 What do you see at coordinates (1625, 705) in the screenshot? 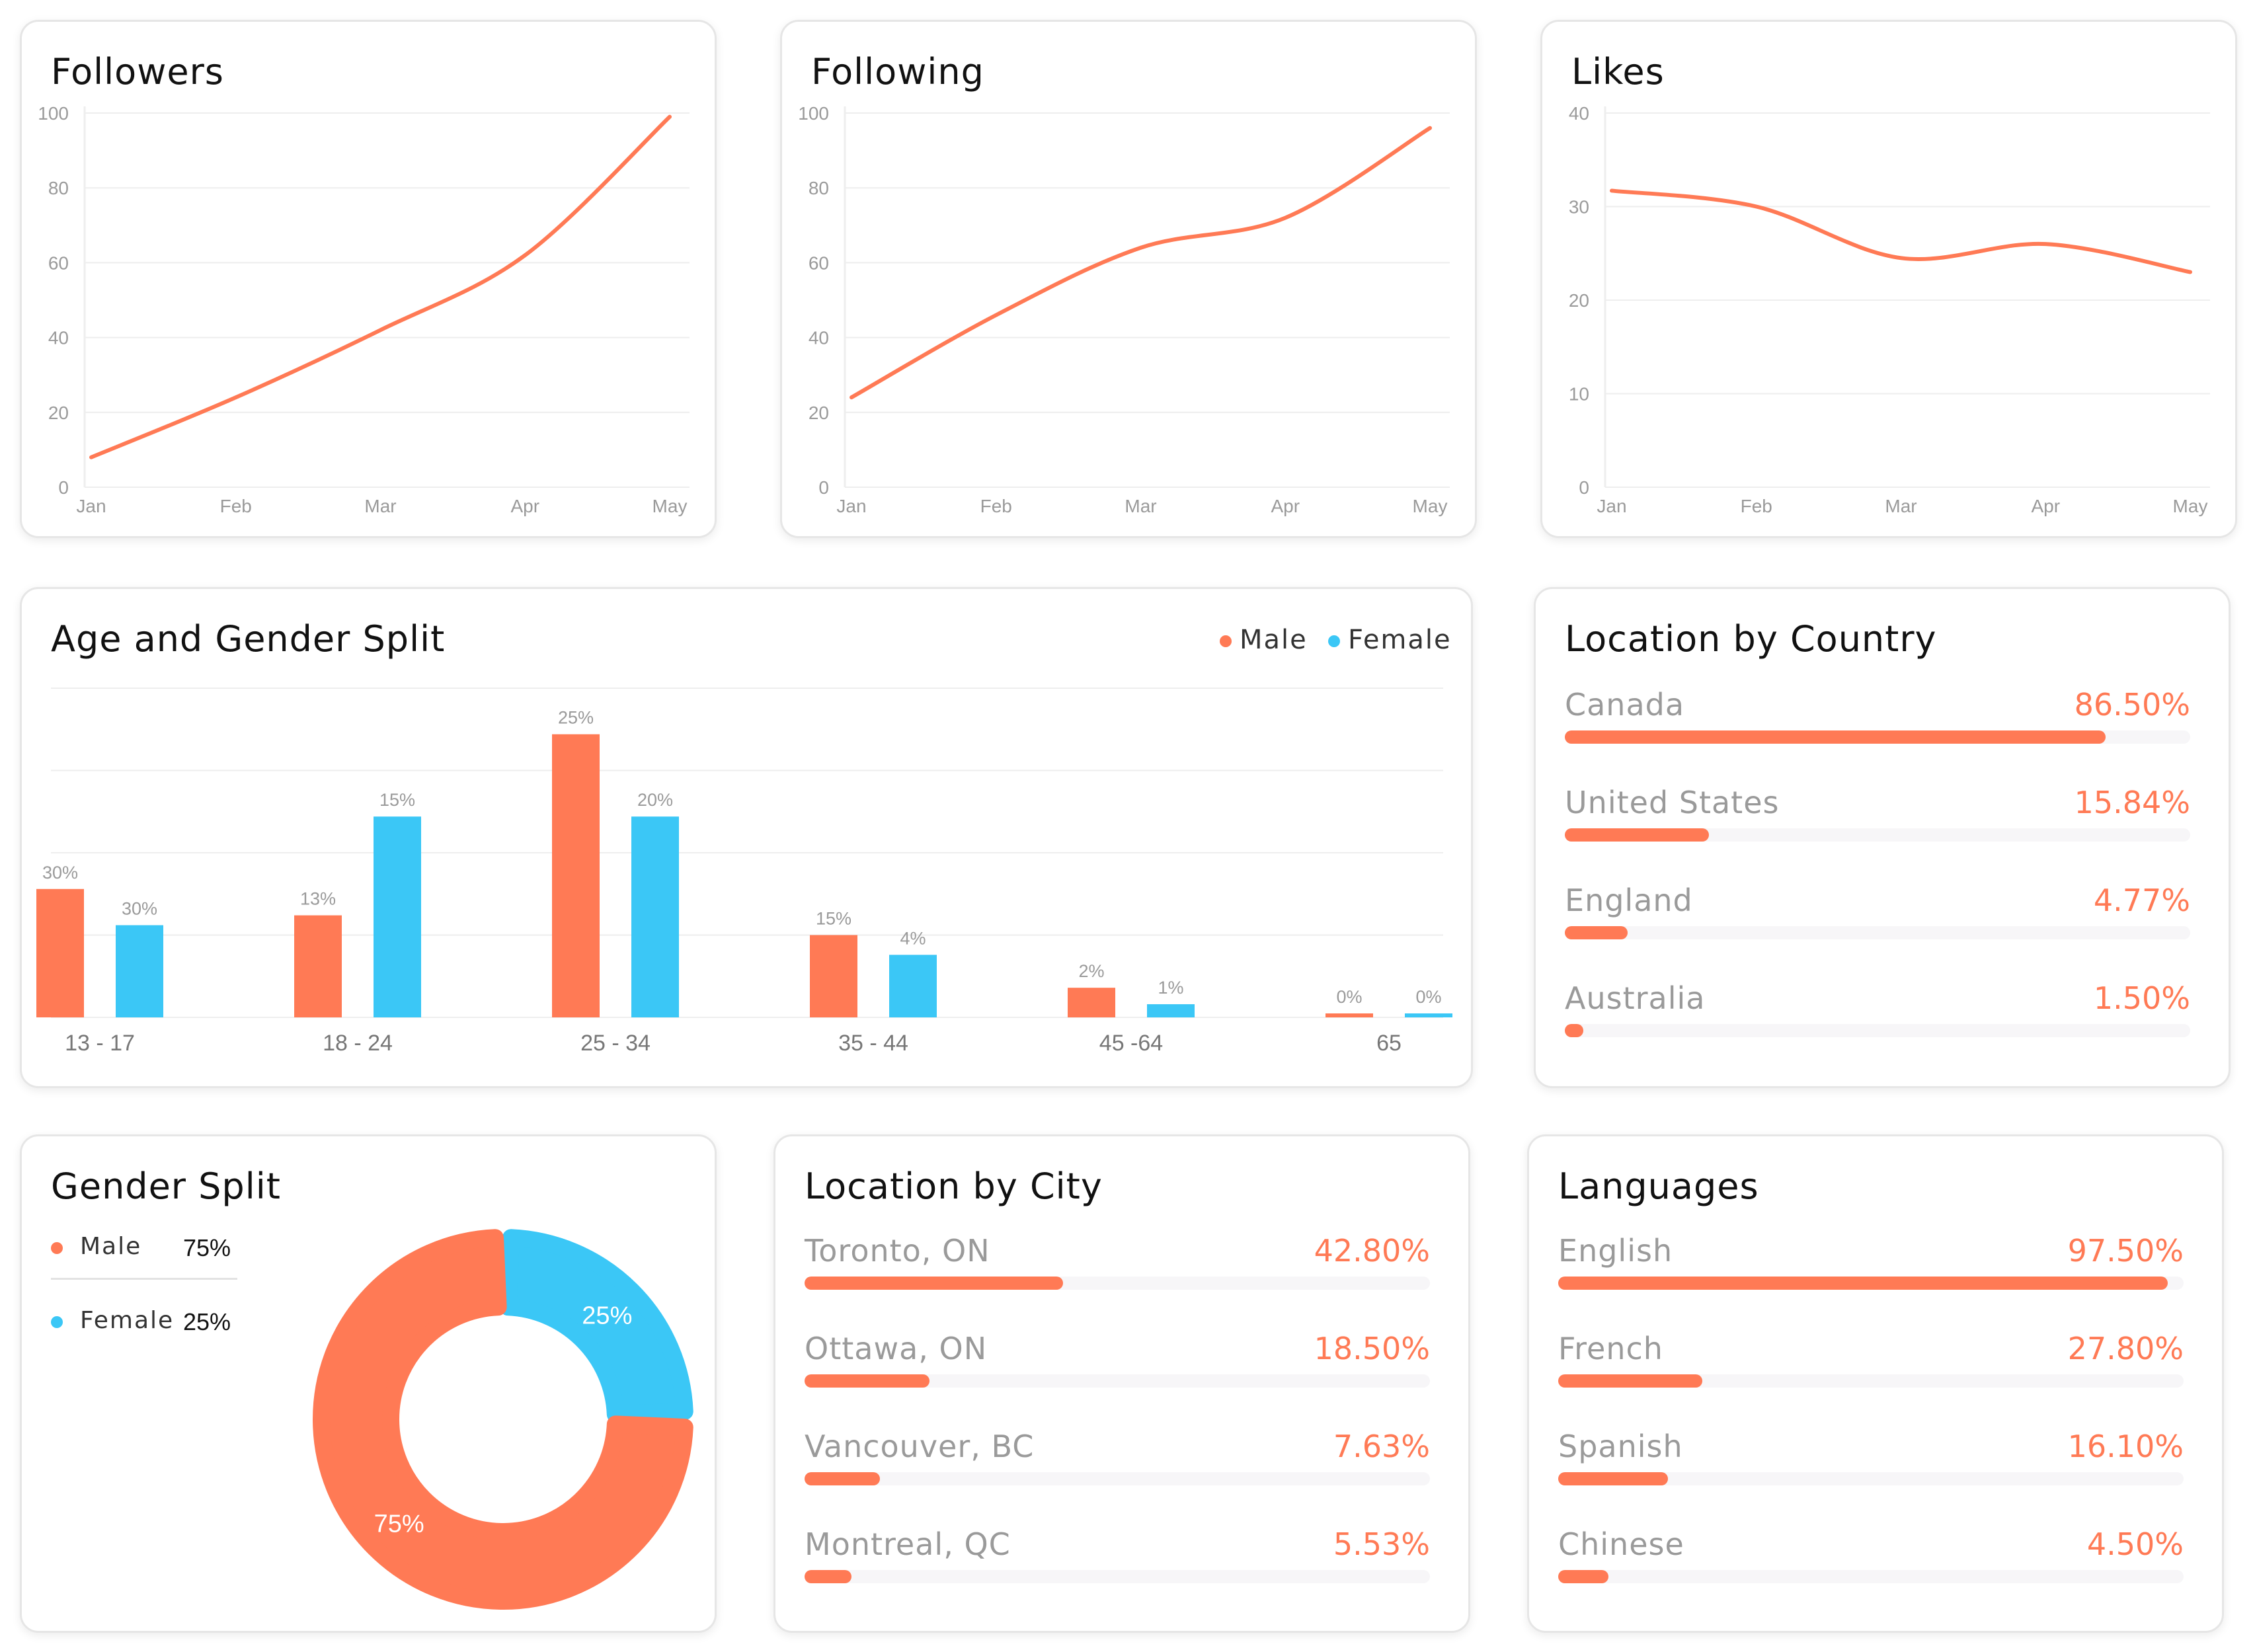
I see `progress-label: Canada` at bounding box center [1625, 705].